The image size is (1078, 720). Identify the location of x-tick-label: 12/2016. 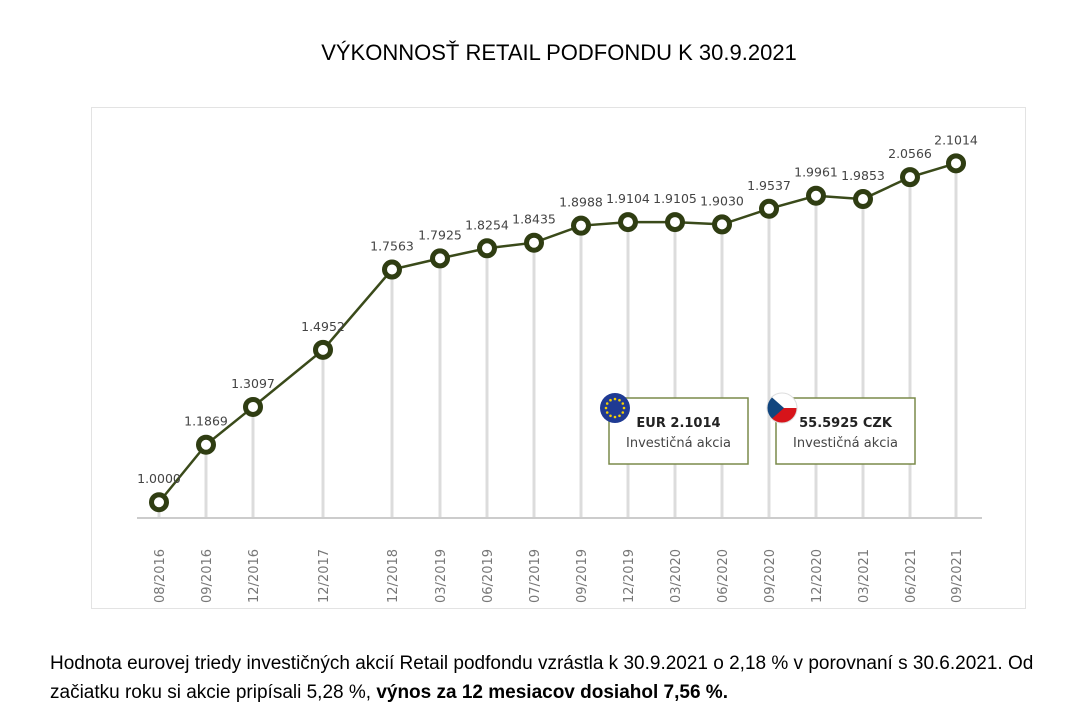
(254, 576).